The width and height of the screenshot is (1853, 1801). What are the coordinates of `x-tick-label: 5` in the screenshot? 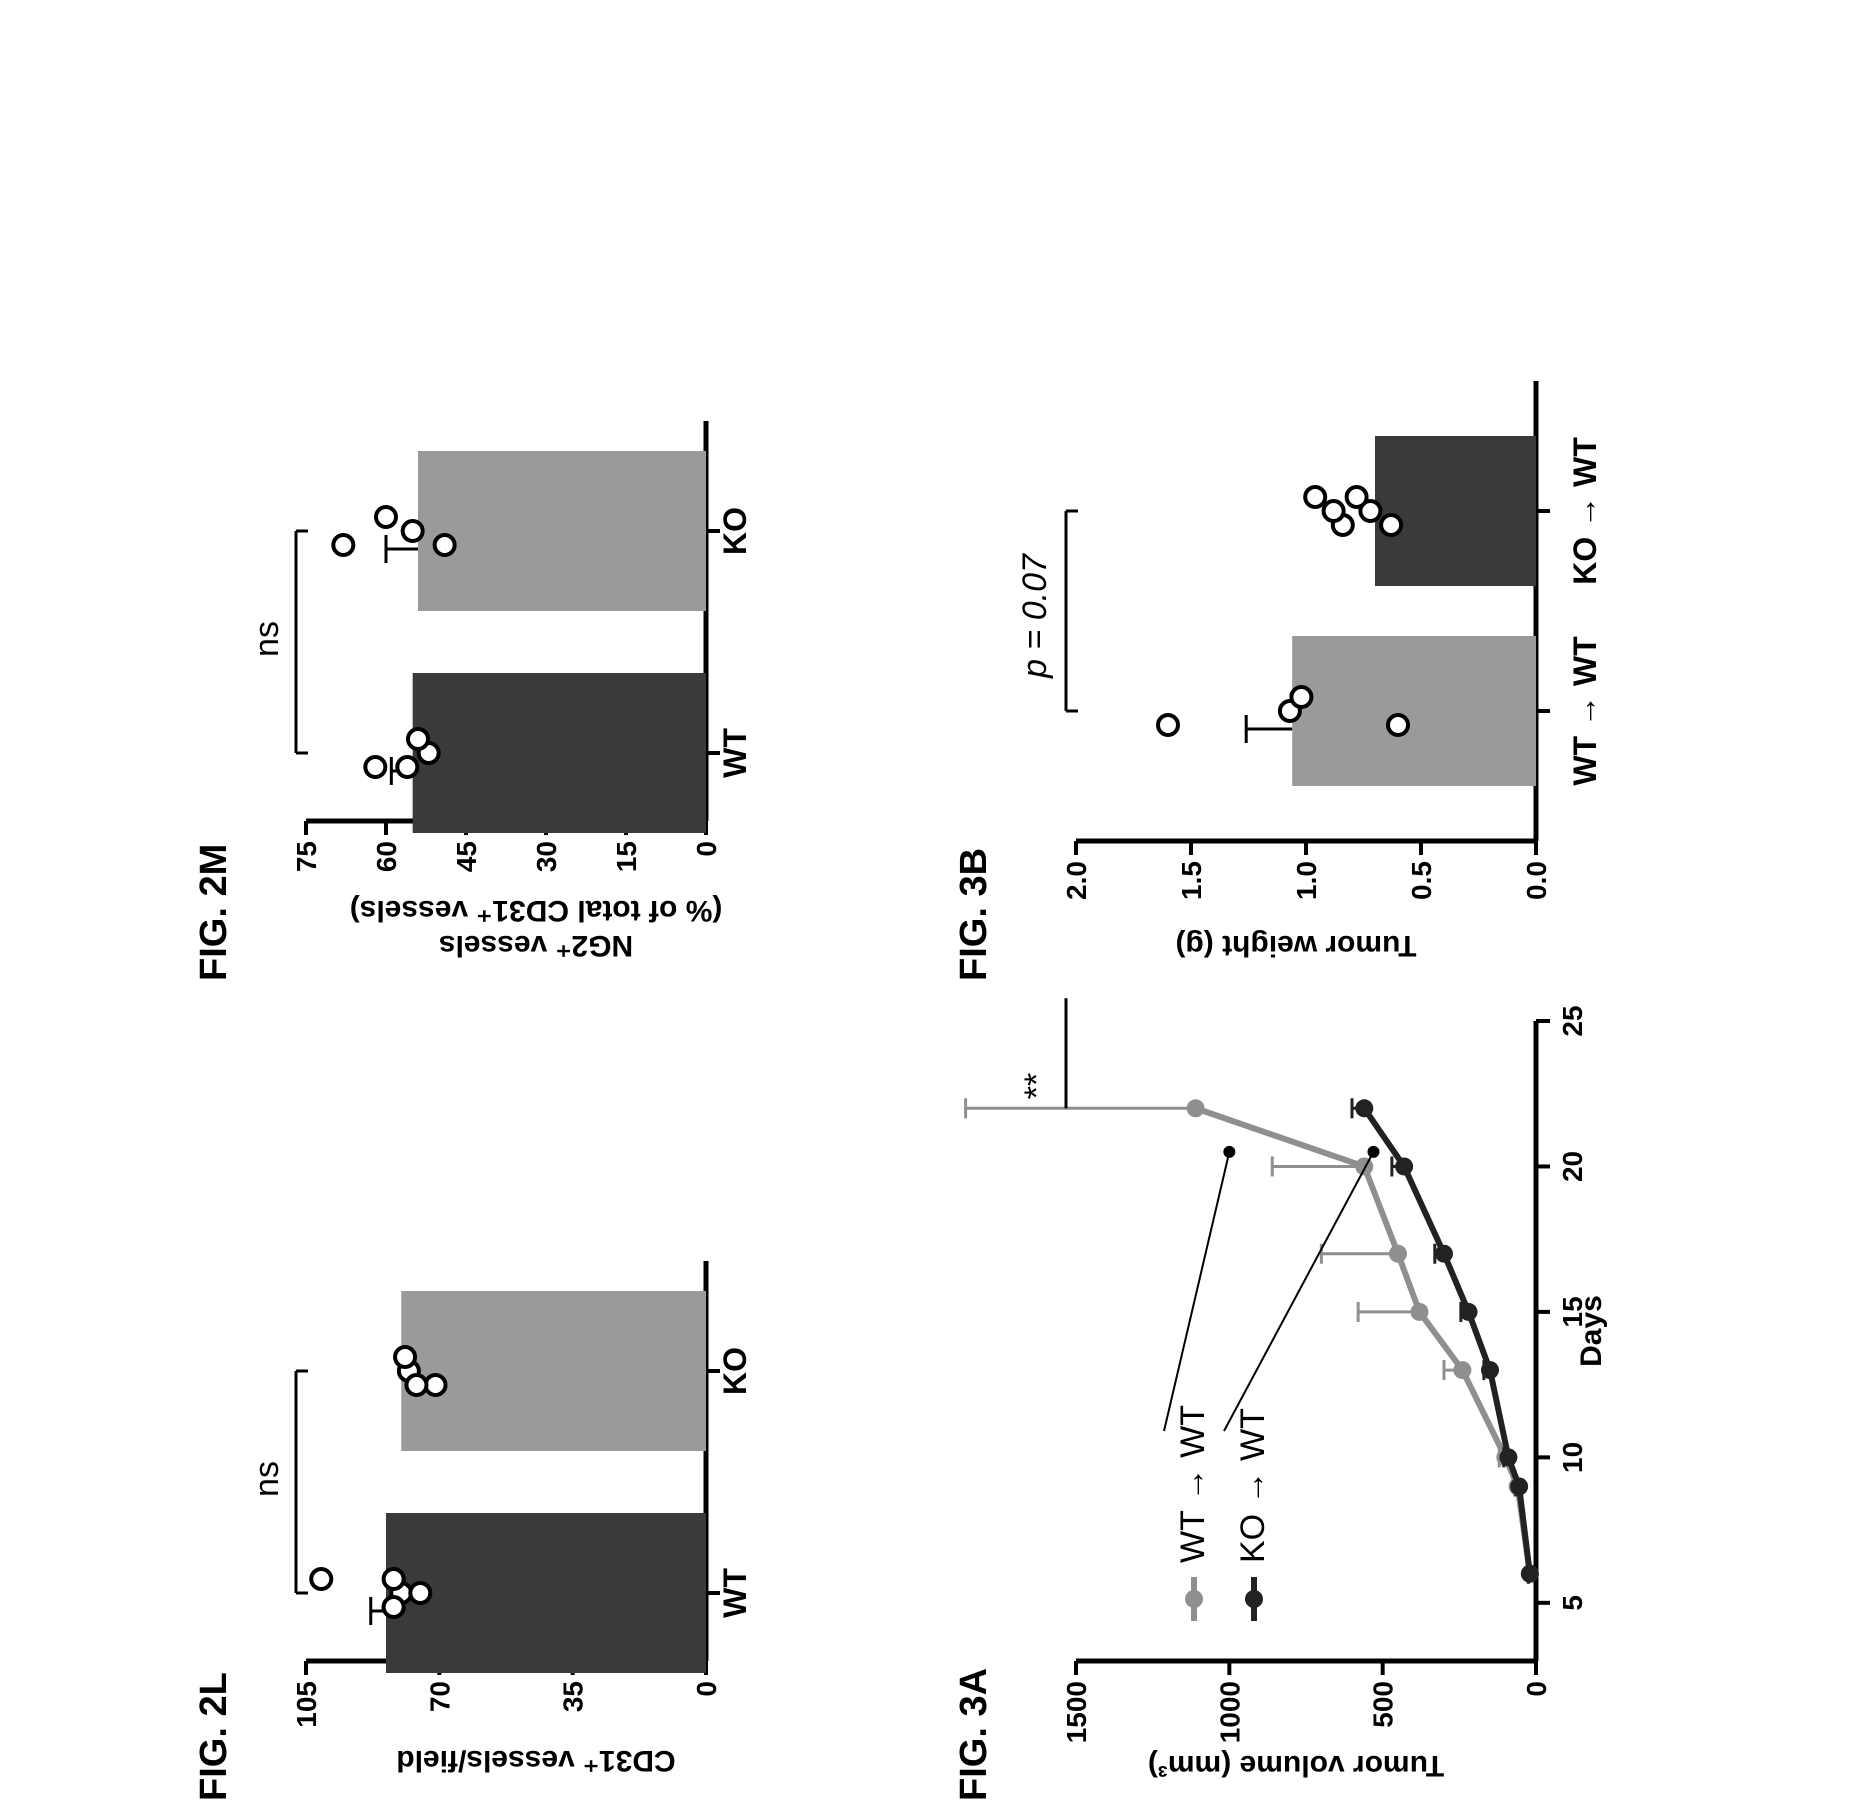 It's located at (1572, 1603).